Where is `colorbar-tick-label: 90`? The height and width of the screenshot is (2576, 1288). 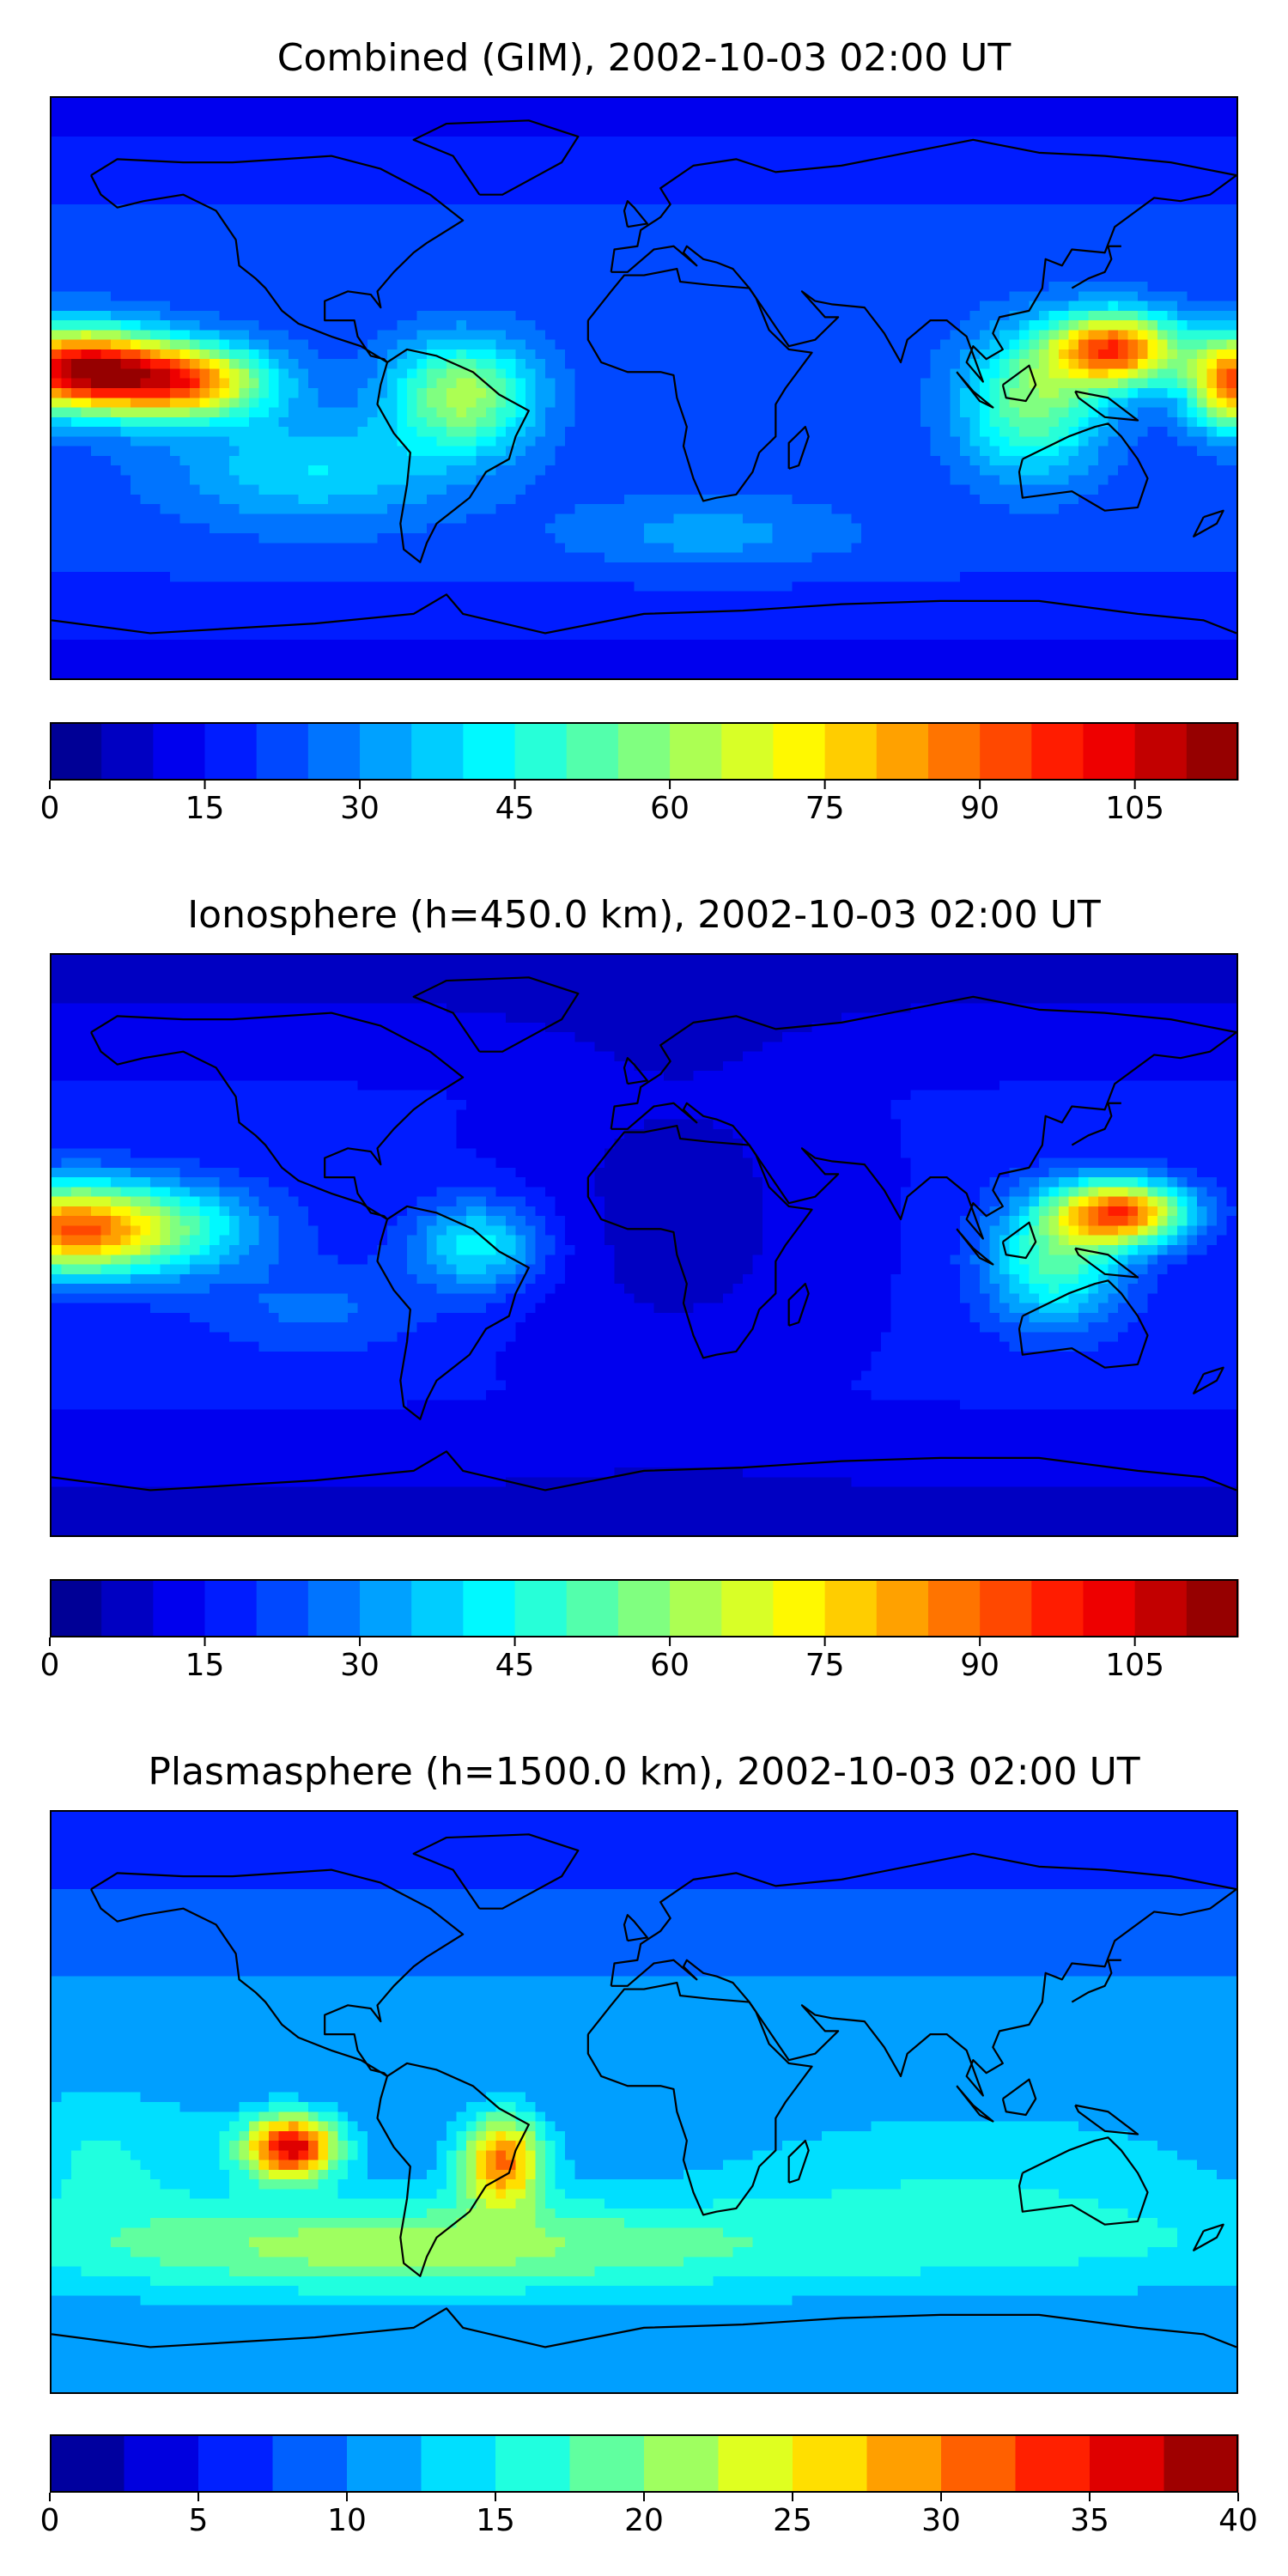
colorbar-tick-label: 90 is located at coordinates (980, 809).